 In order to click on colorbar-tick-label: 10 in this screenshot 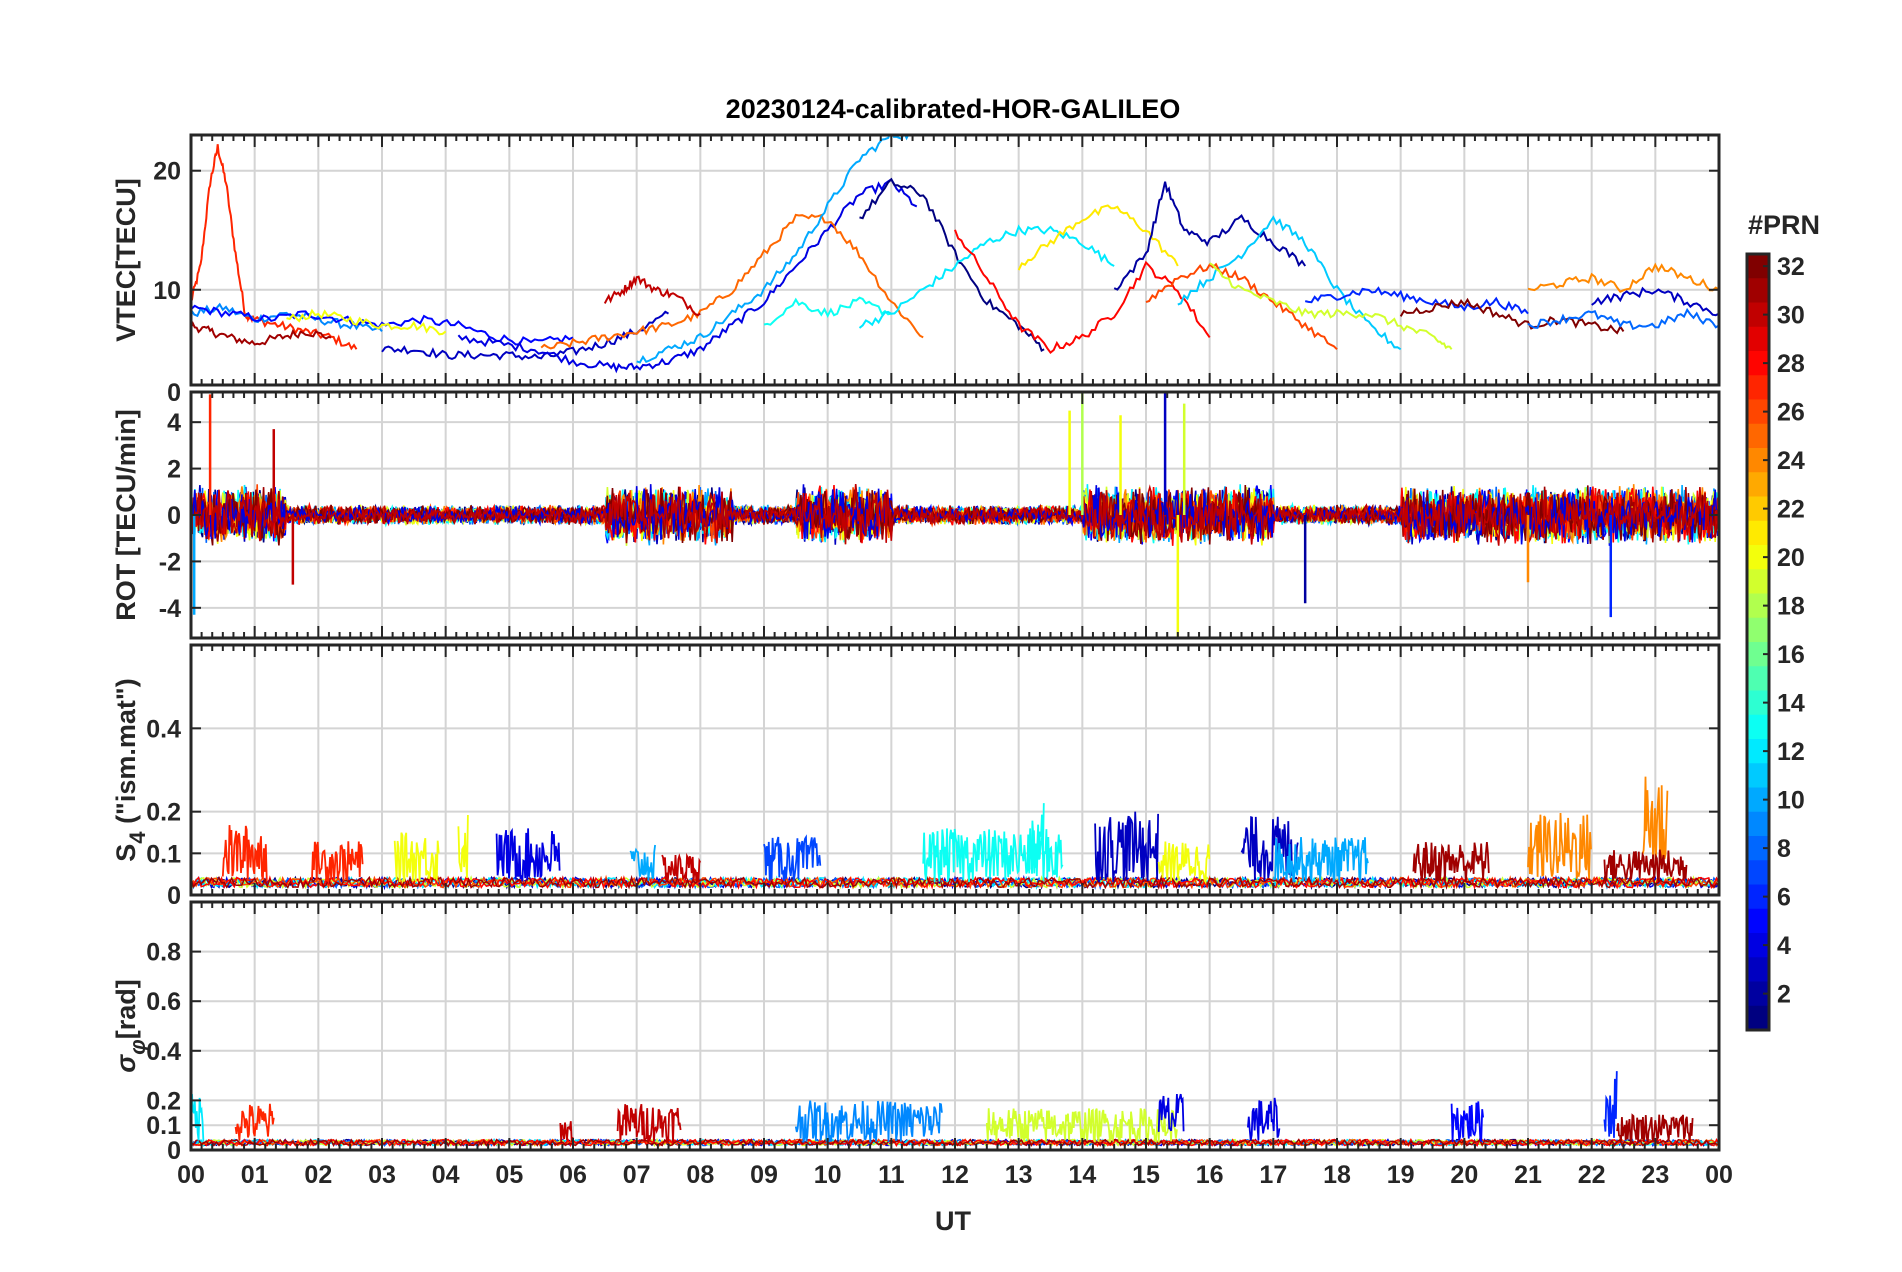, I will do `click(1791, 801)`.